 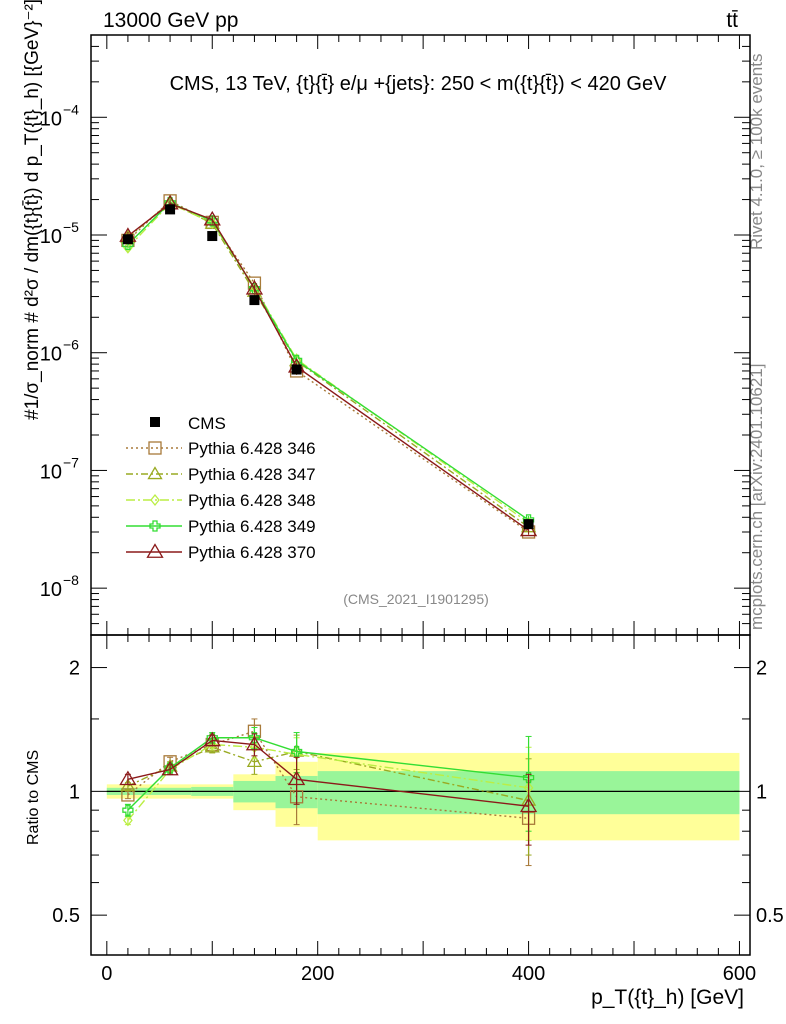 I want to click on analysis-id-label: (CMS_2021_I1901295), so click(x=416, y=599).